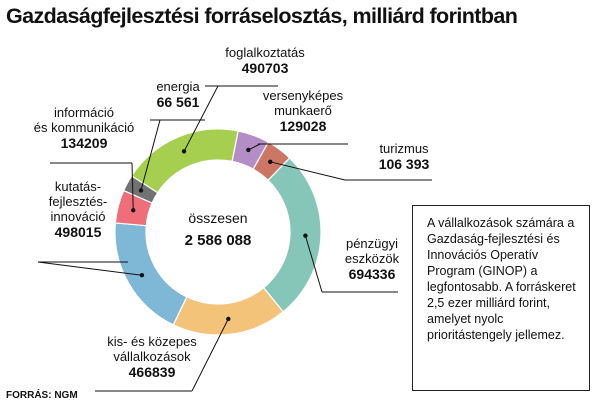 The width and height of the screenshot is (603, 409). What do you see at coordinates (228, 311) in the screenshot?
I see `donut-slice-kkv` at bounding box center [228, 311].